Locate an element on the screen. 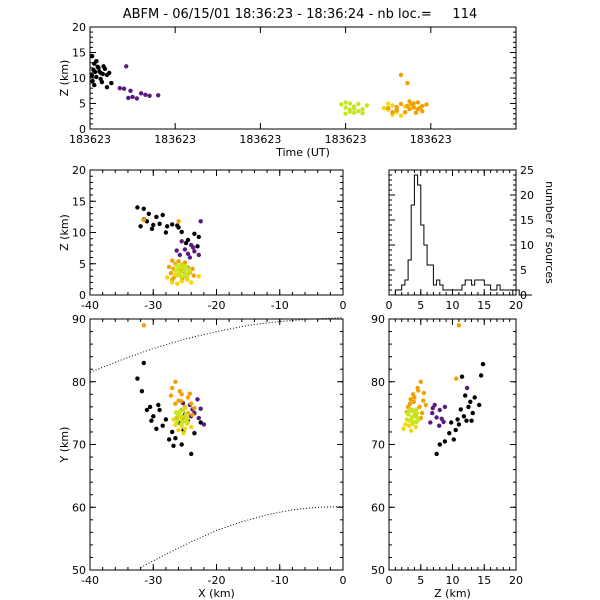 This screenshot has height=600, width=600. z-y-point-yellow is located at coordinates (409, 425).